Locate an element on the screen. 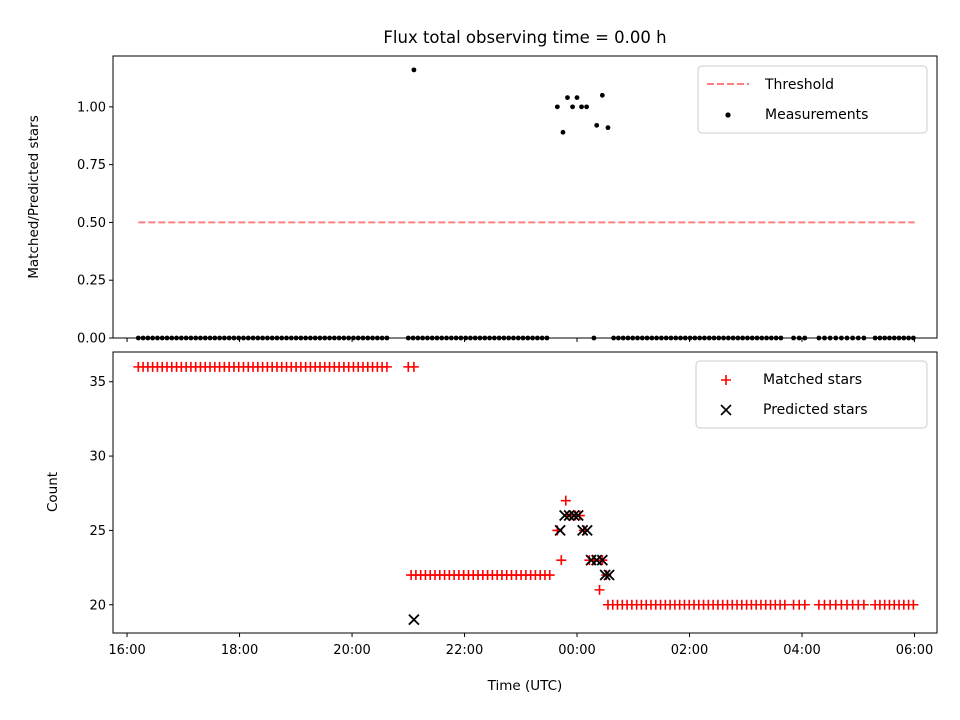 The image size is (960, 720). top-y-tick-label: 0.50 is located at coordinates (91, 223).